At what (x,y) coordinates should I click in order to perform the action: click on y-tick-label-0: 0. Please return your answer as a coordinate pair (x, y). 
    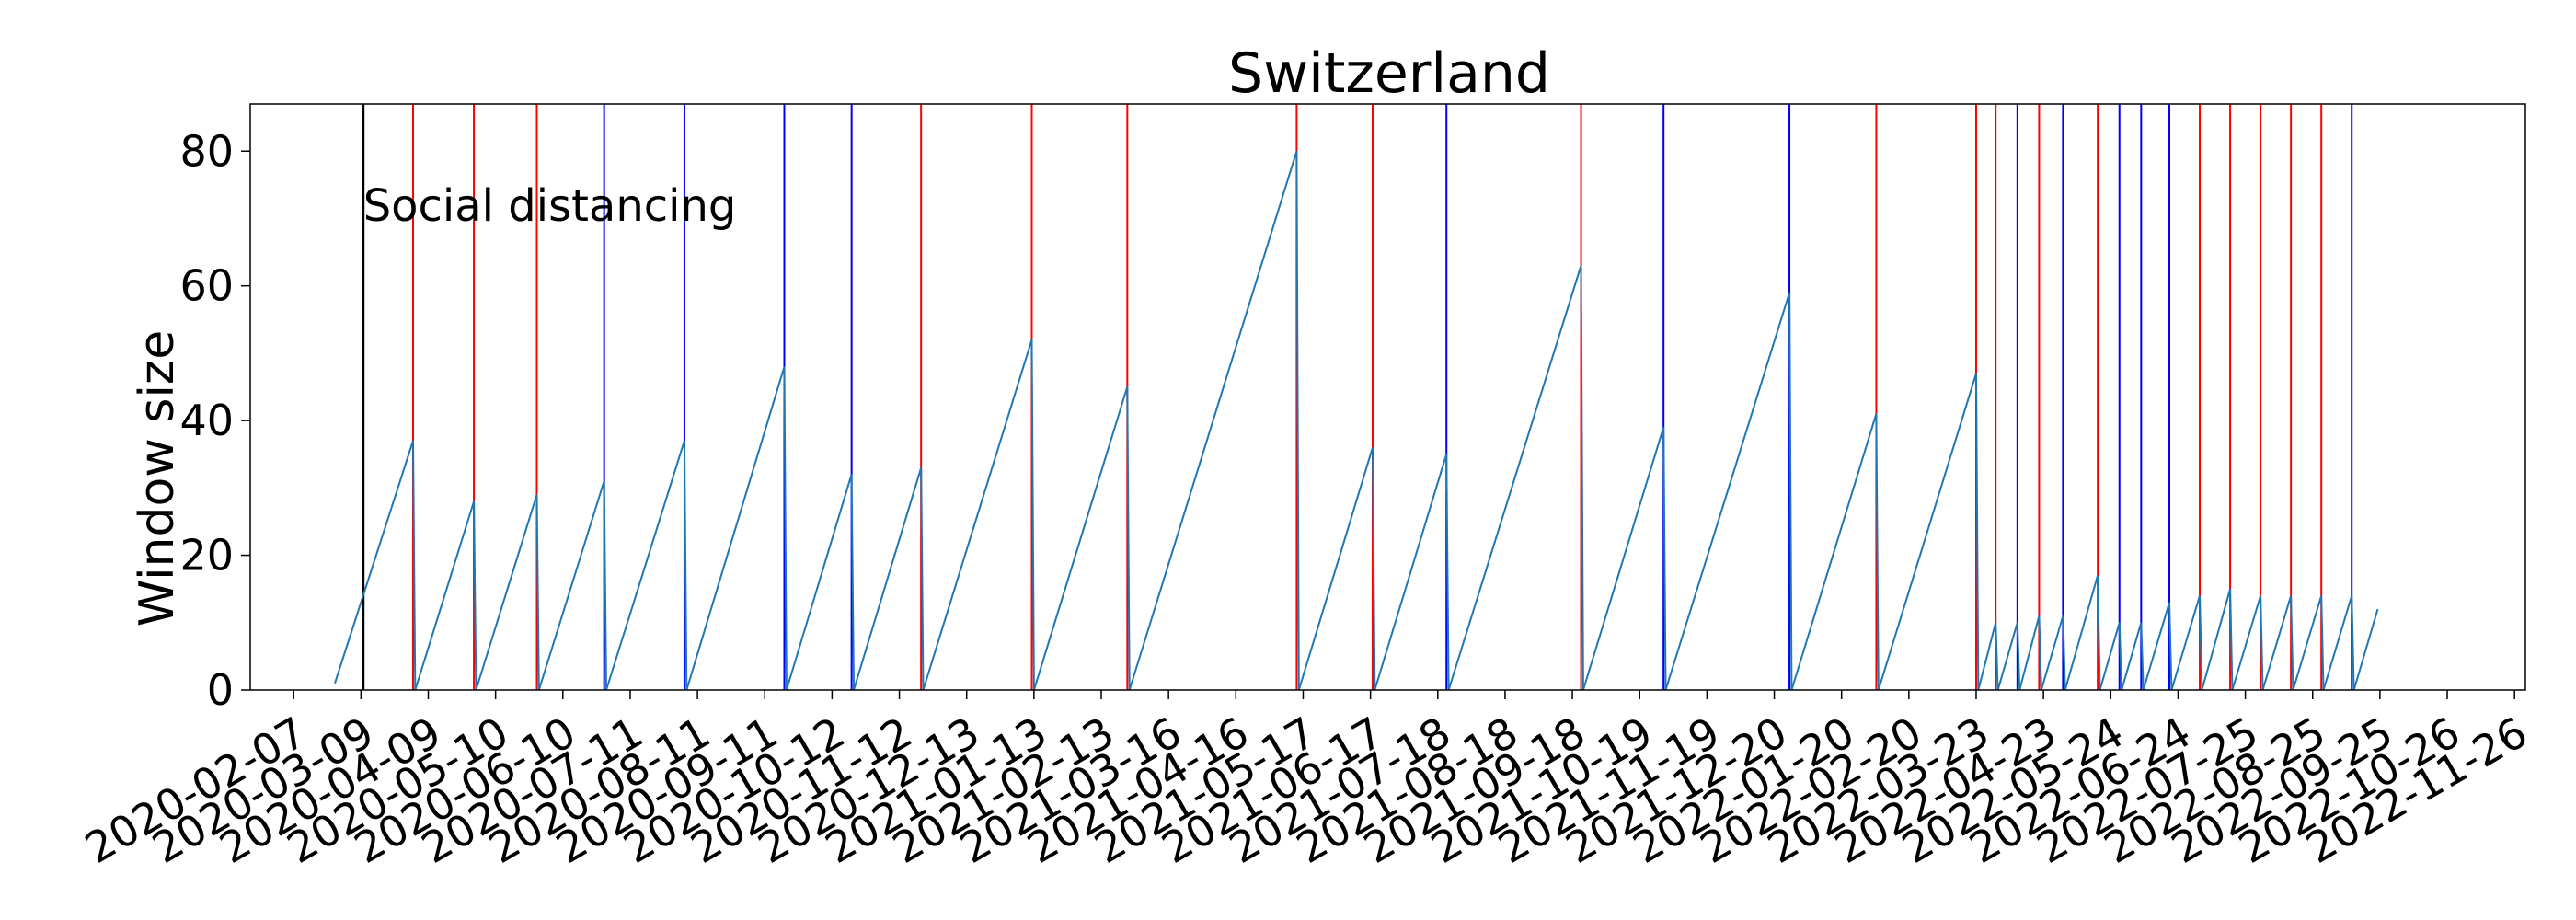
    Looking at the image, I should click on (220, 690).